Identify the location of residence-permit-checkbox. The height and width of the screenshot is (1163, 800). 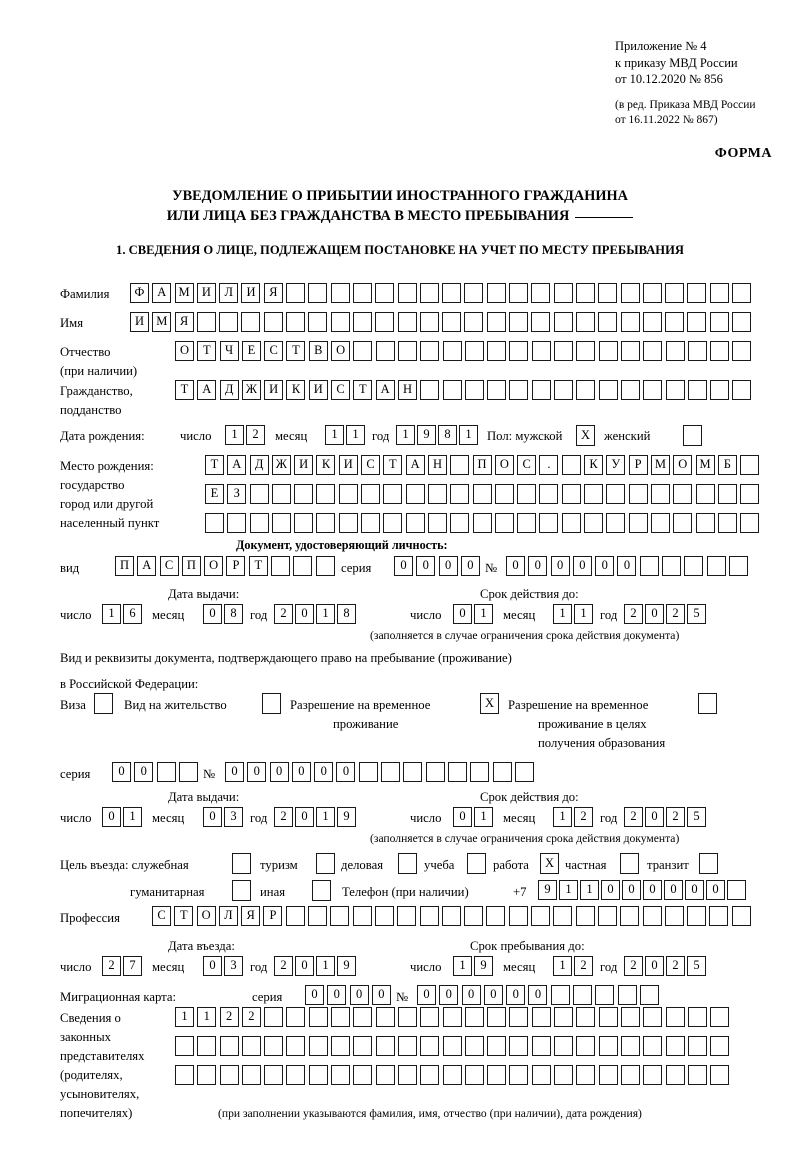
(271, 703).